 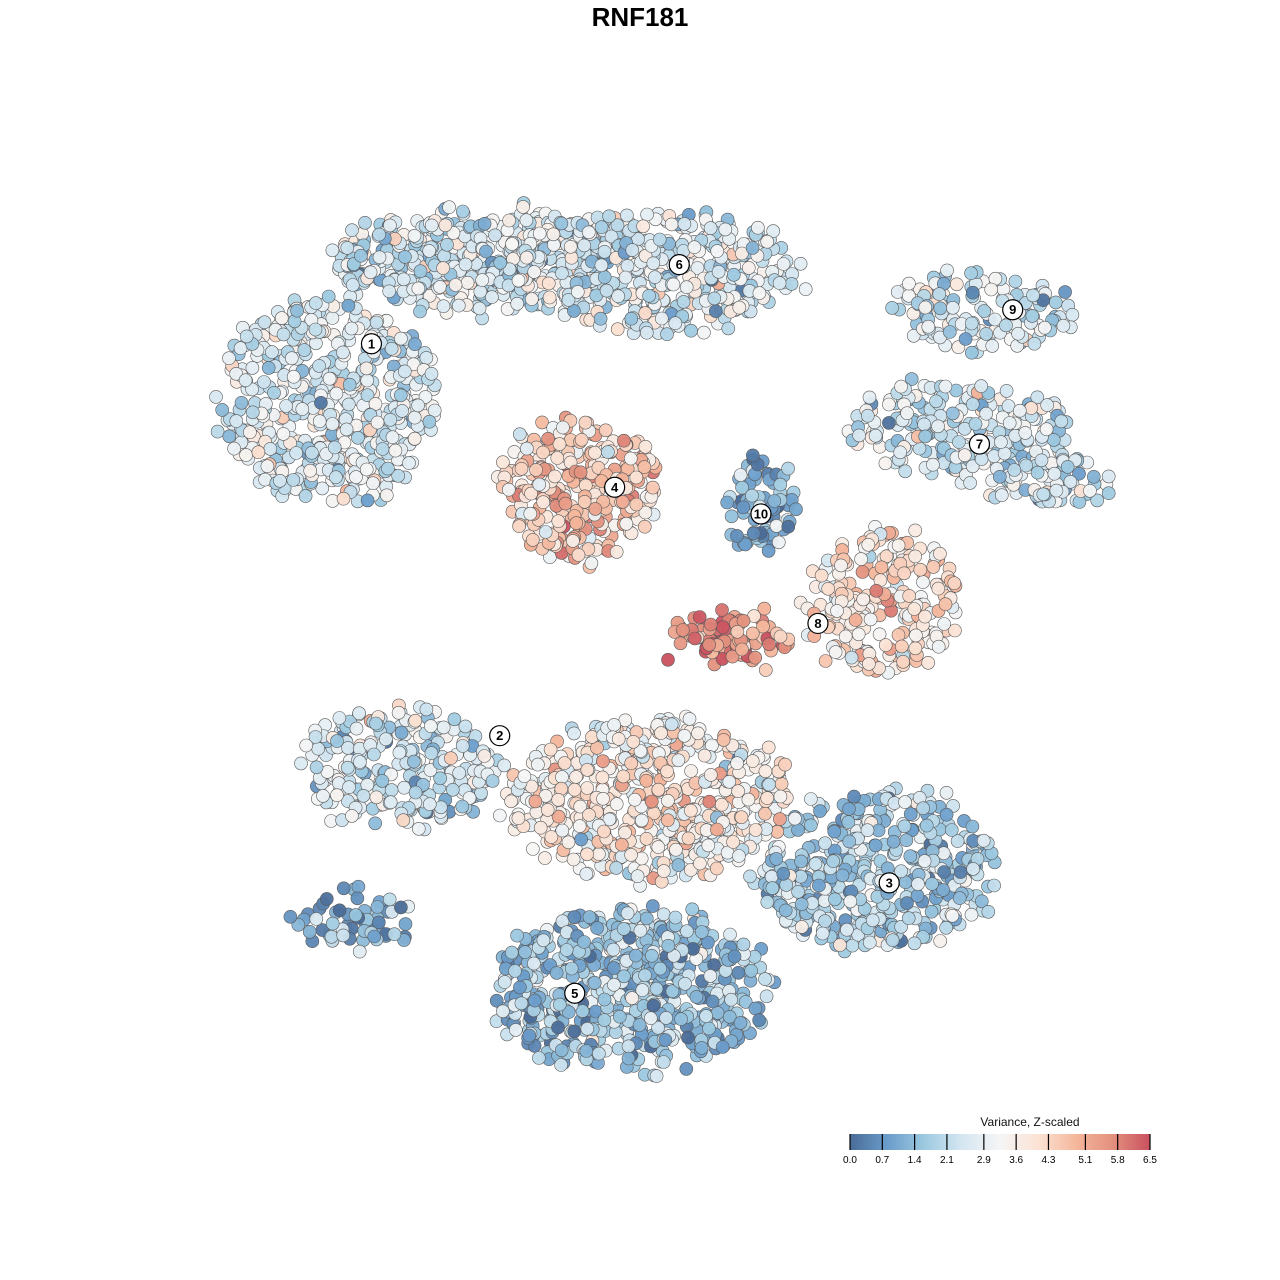 I want to click on cluster-label-text: 1, so click(x=371, y=343).